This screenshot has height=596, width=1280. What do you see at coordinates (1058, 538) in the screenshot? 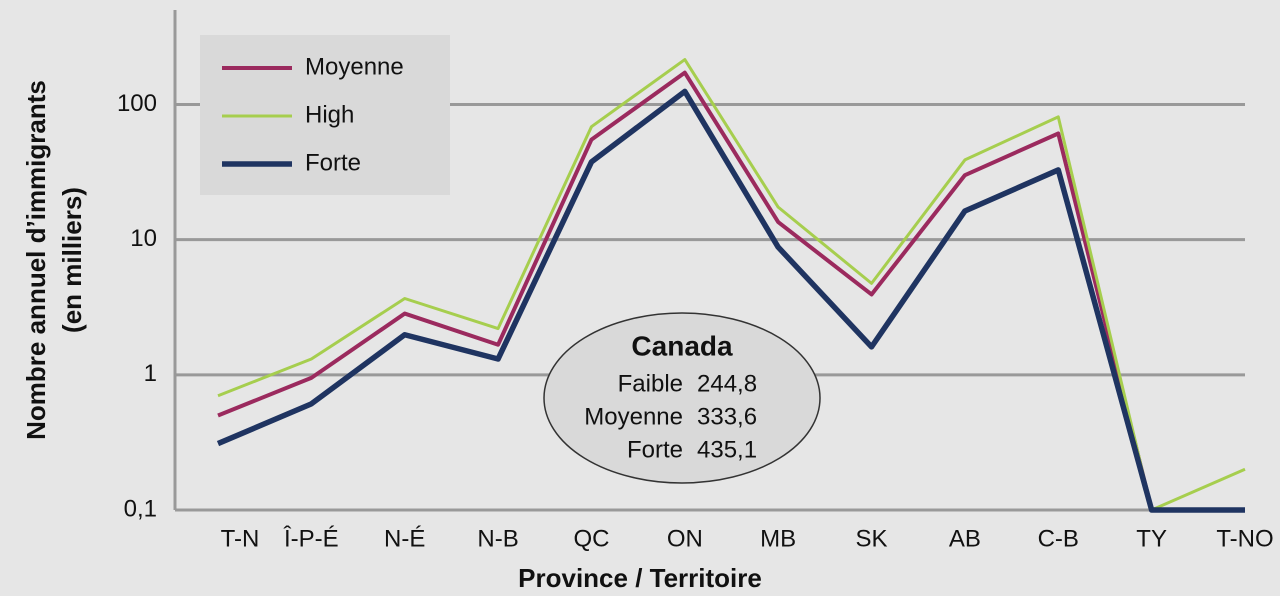
I see `x-tick-label: C-B` at bounding box center [1058, 538].